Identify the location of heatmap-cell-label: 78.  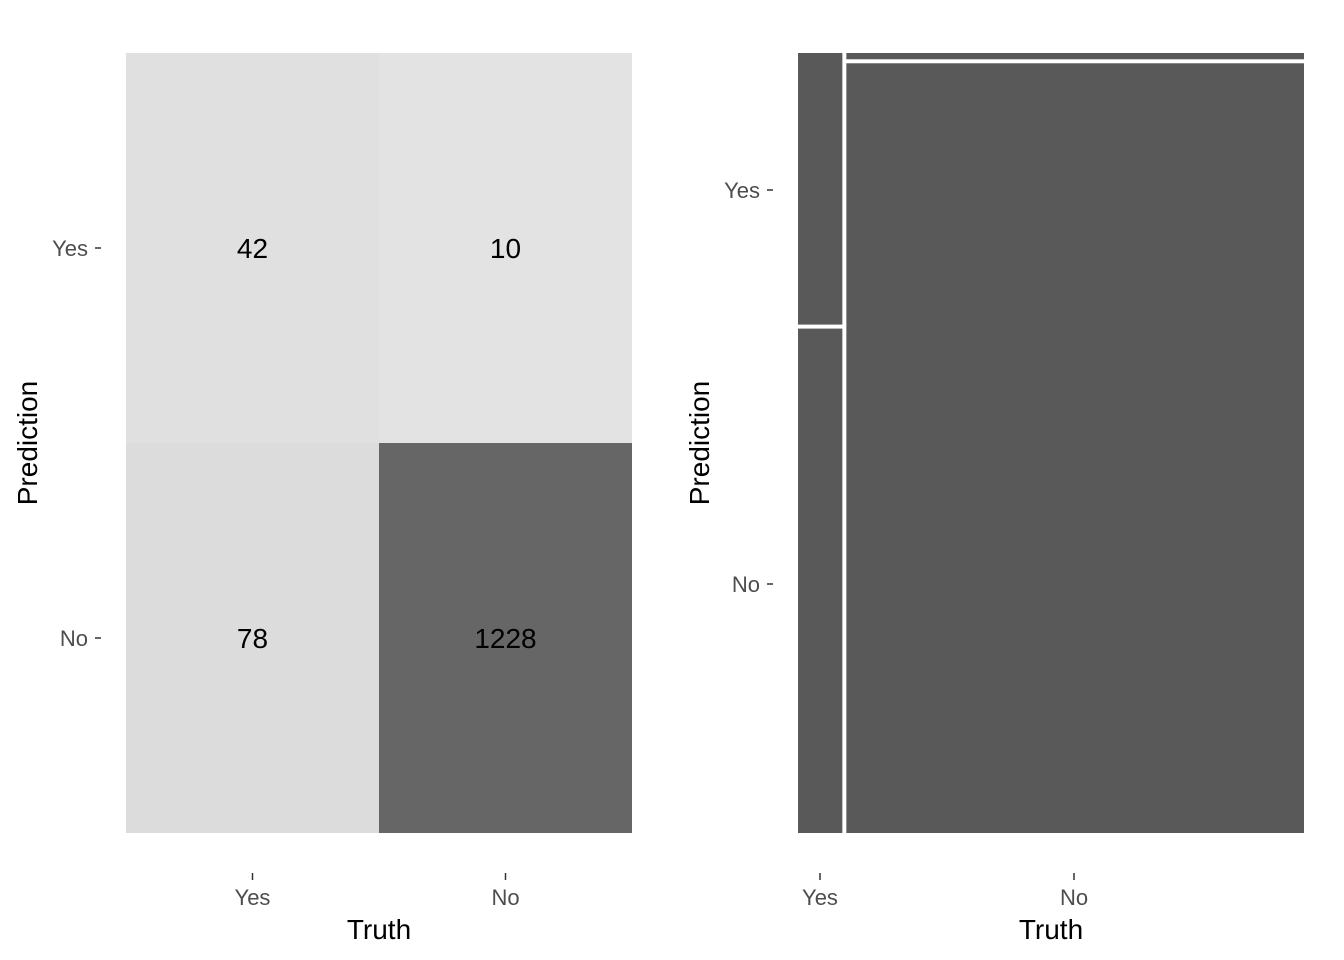
(252, 638).